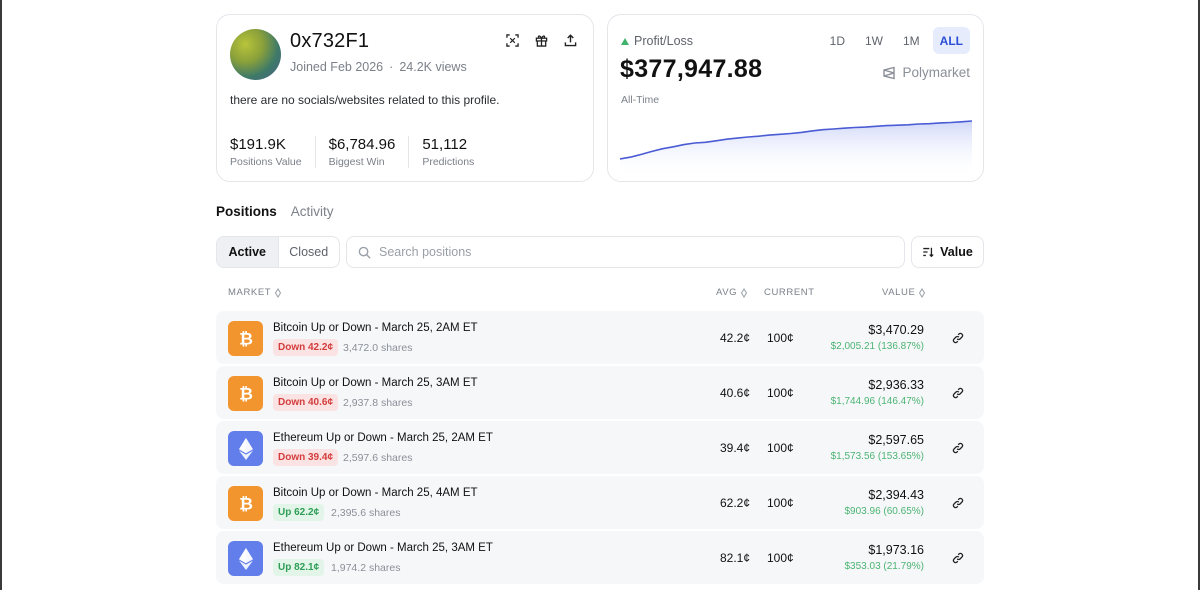  I want to click on profile-meta: Joined Feb 2026 · 24.2K views, so click(378, 67).